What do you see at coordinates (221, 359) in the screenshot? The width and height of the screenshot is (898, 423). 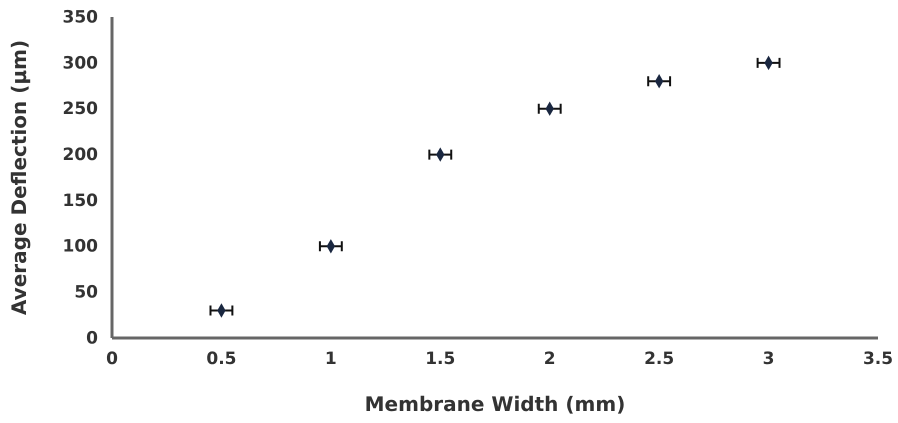 I see `x-tick-label: 0.5` at bounding box center [221, 359].